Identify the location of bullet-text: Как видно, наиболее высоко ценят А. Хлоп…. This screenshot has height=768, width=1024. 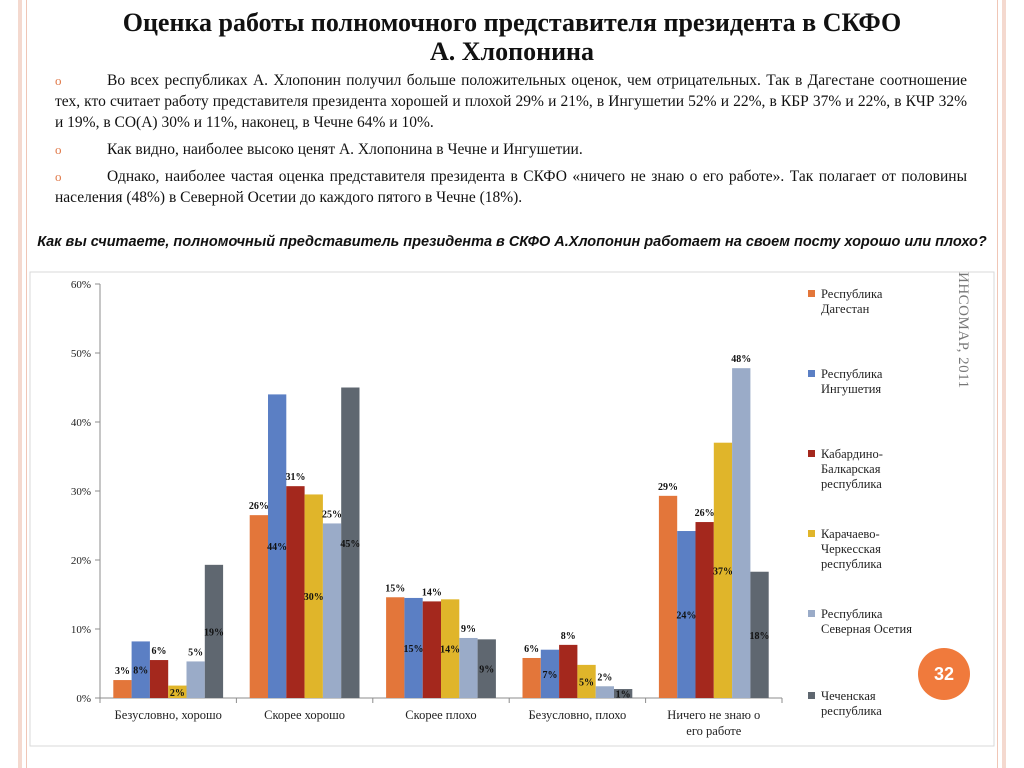
(345, 149).